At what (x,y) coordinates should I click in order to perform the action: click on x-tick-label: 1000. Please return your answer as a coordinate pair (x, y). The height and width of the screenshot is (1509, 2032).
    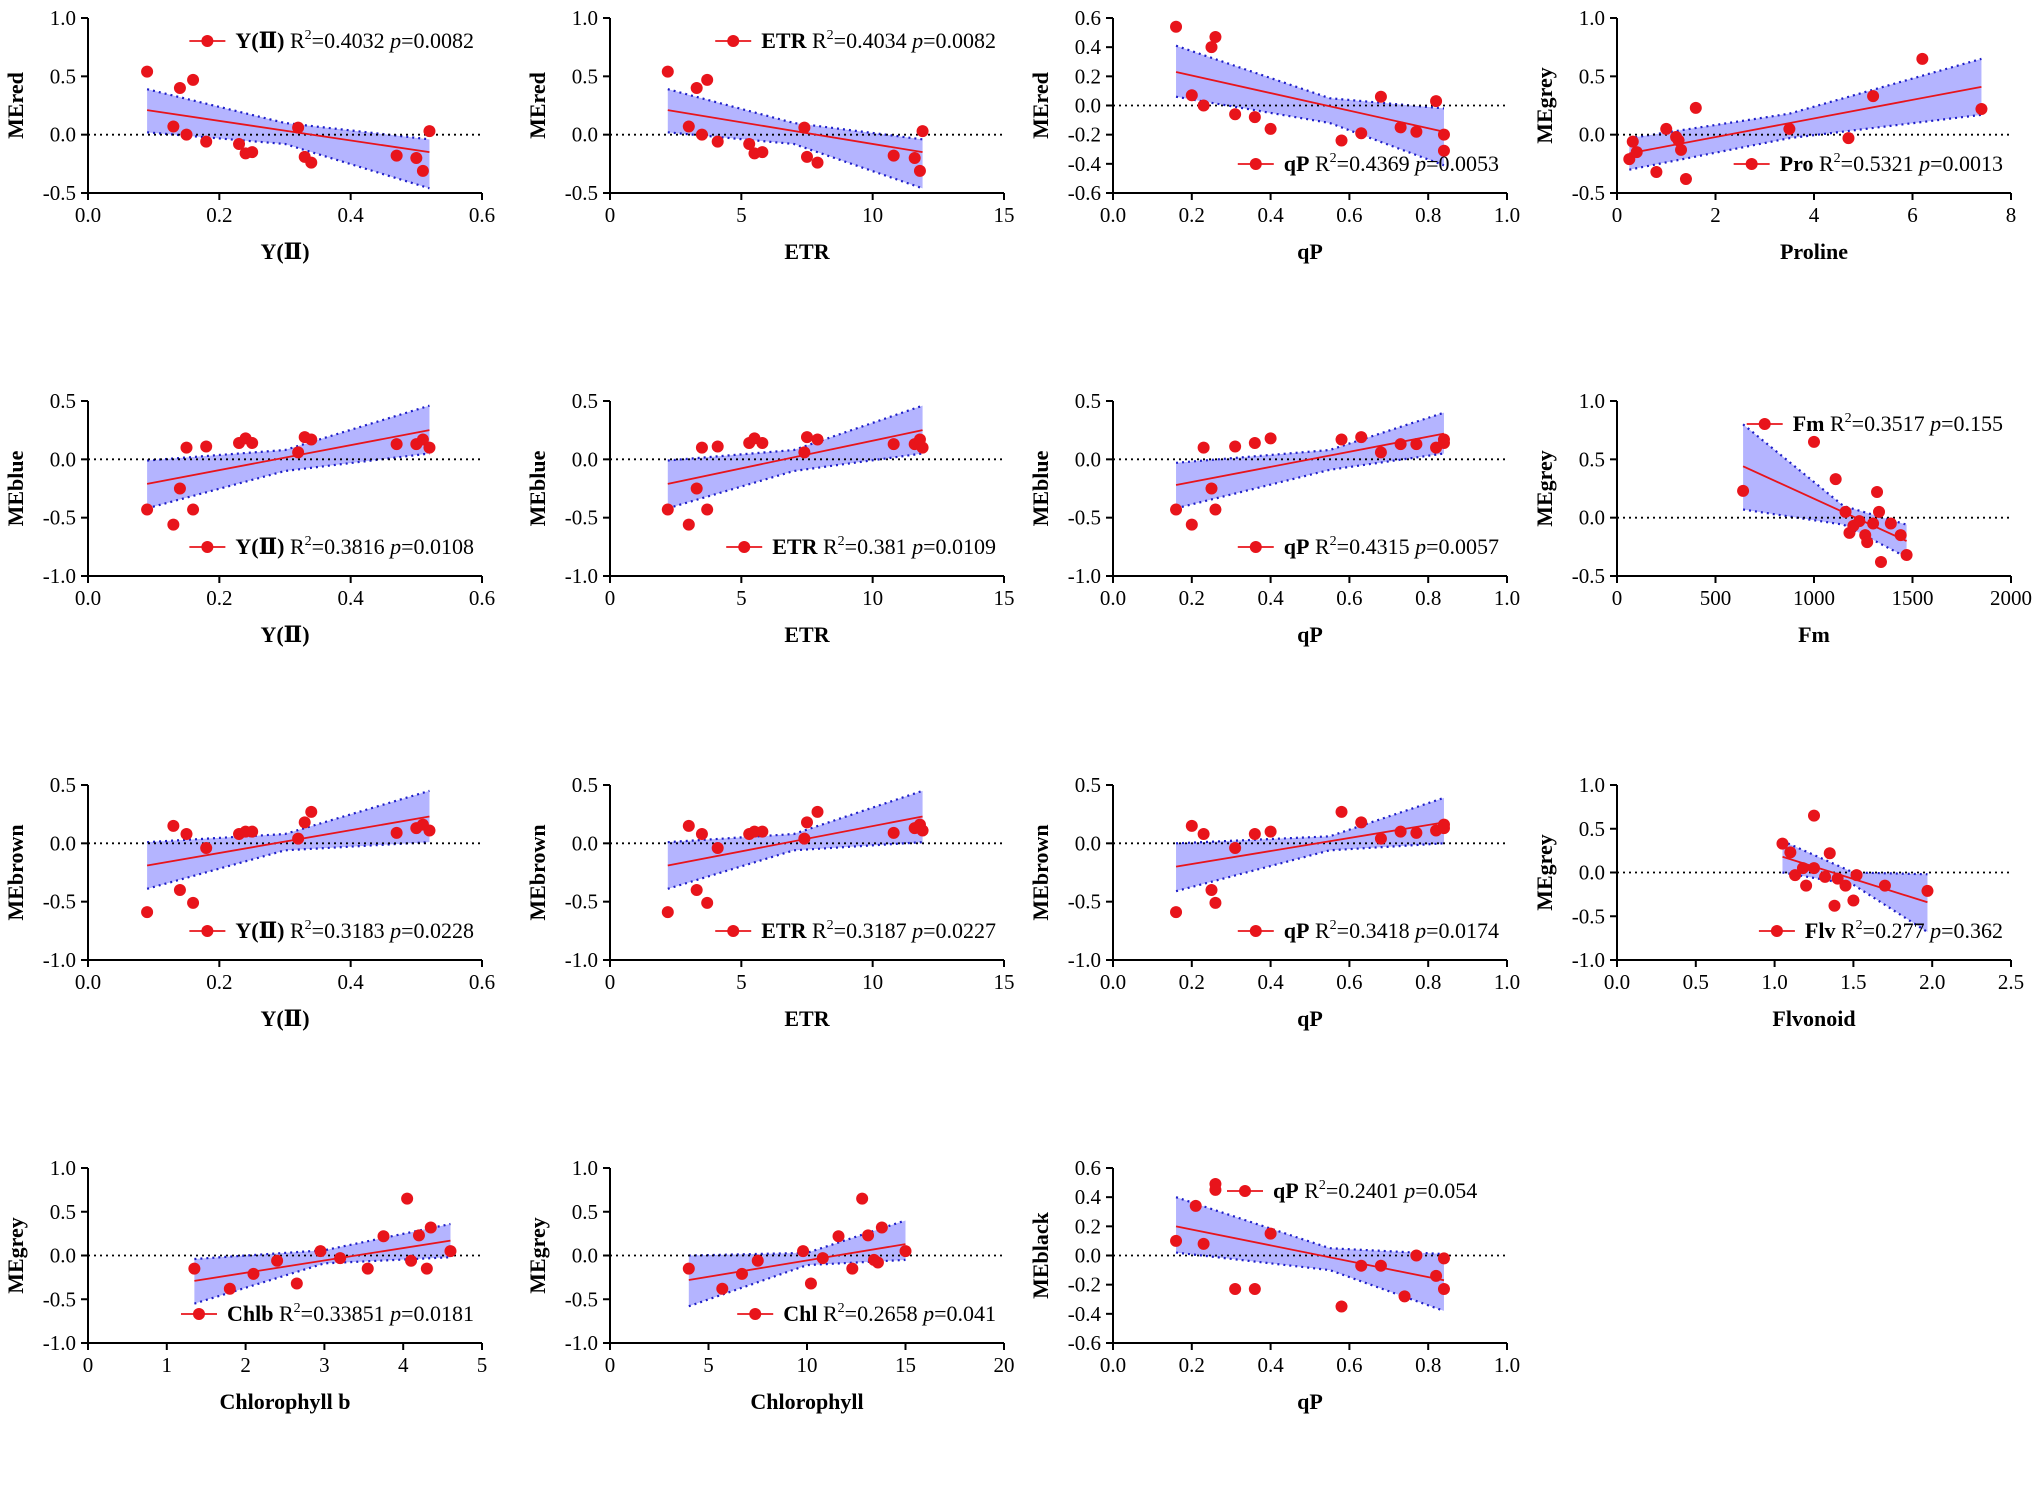
    Looking at the image, I should click on (1814, 598).